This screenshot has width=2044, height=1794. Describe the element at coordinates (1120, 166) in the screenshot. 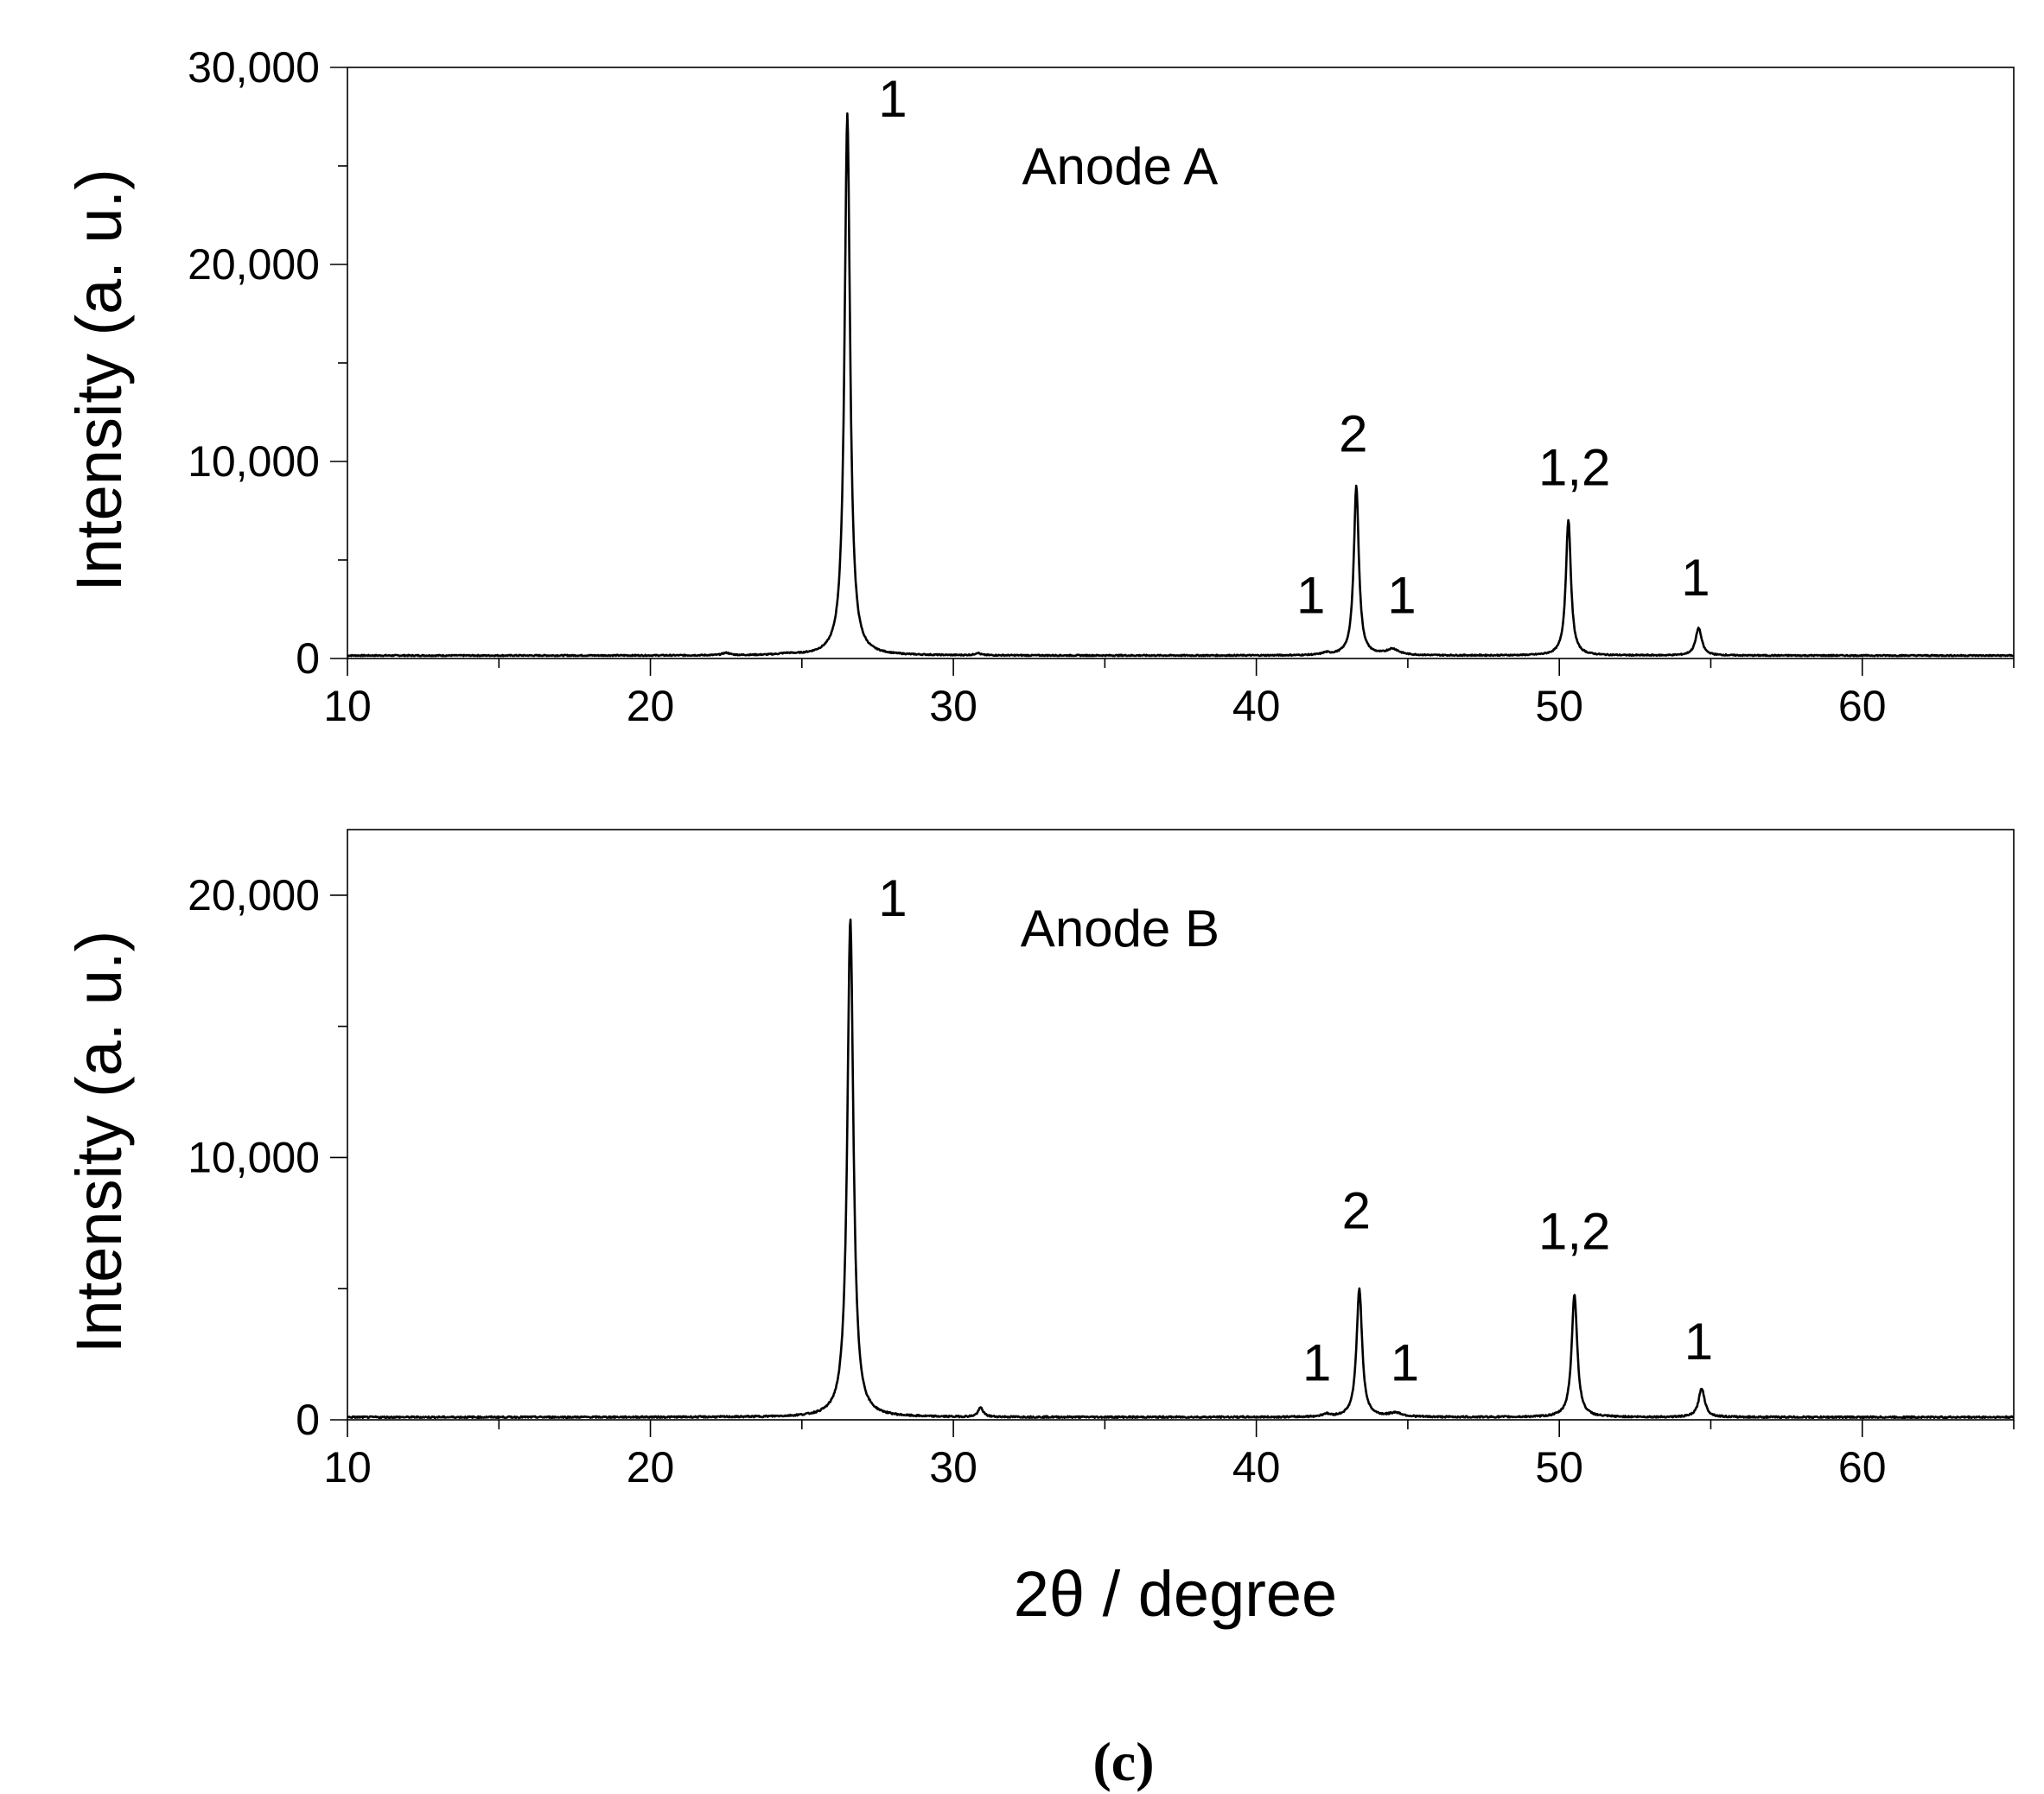

I see `panel-label: Anode A` at that location.